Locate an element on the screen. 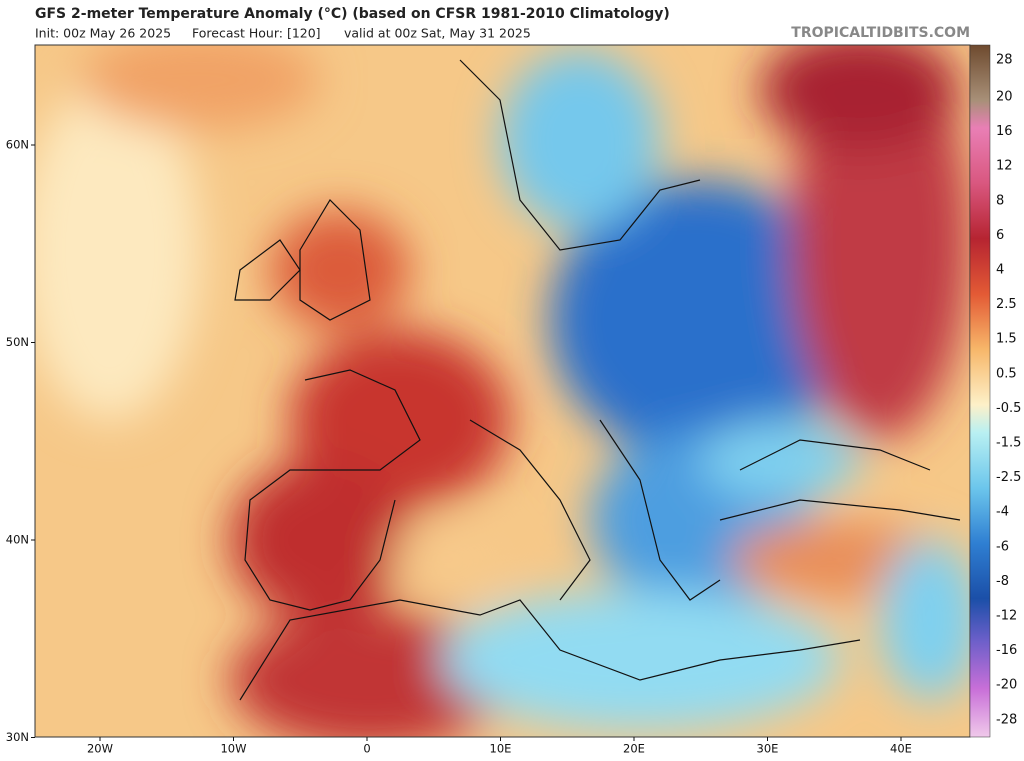 This screenshot has height=761, width=1024. colorbar-label: -16 is located at coordinates (1006, 650).